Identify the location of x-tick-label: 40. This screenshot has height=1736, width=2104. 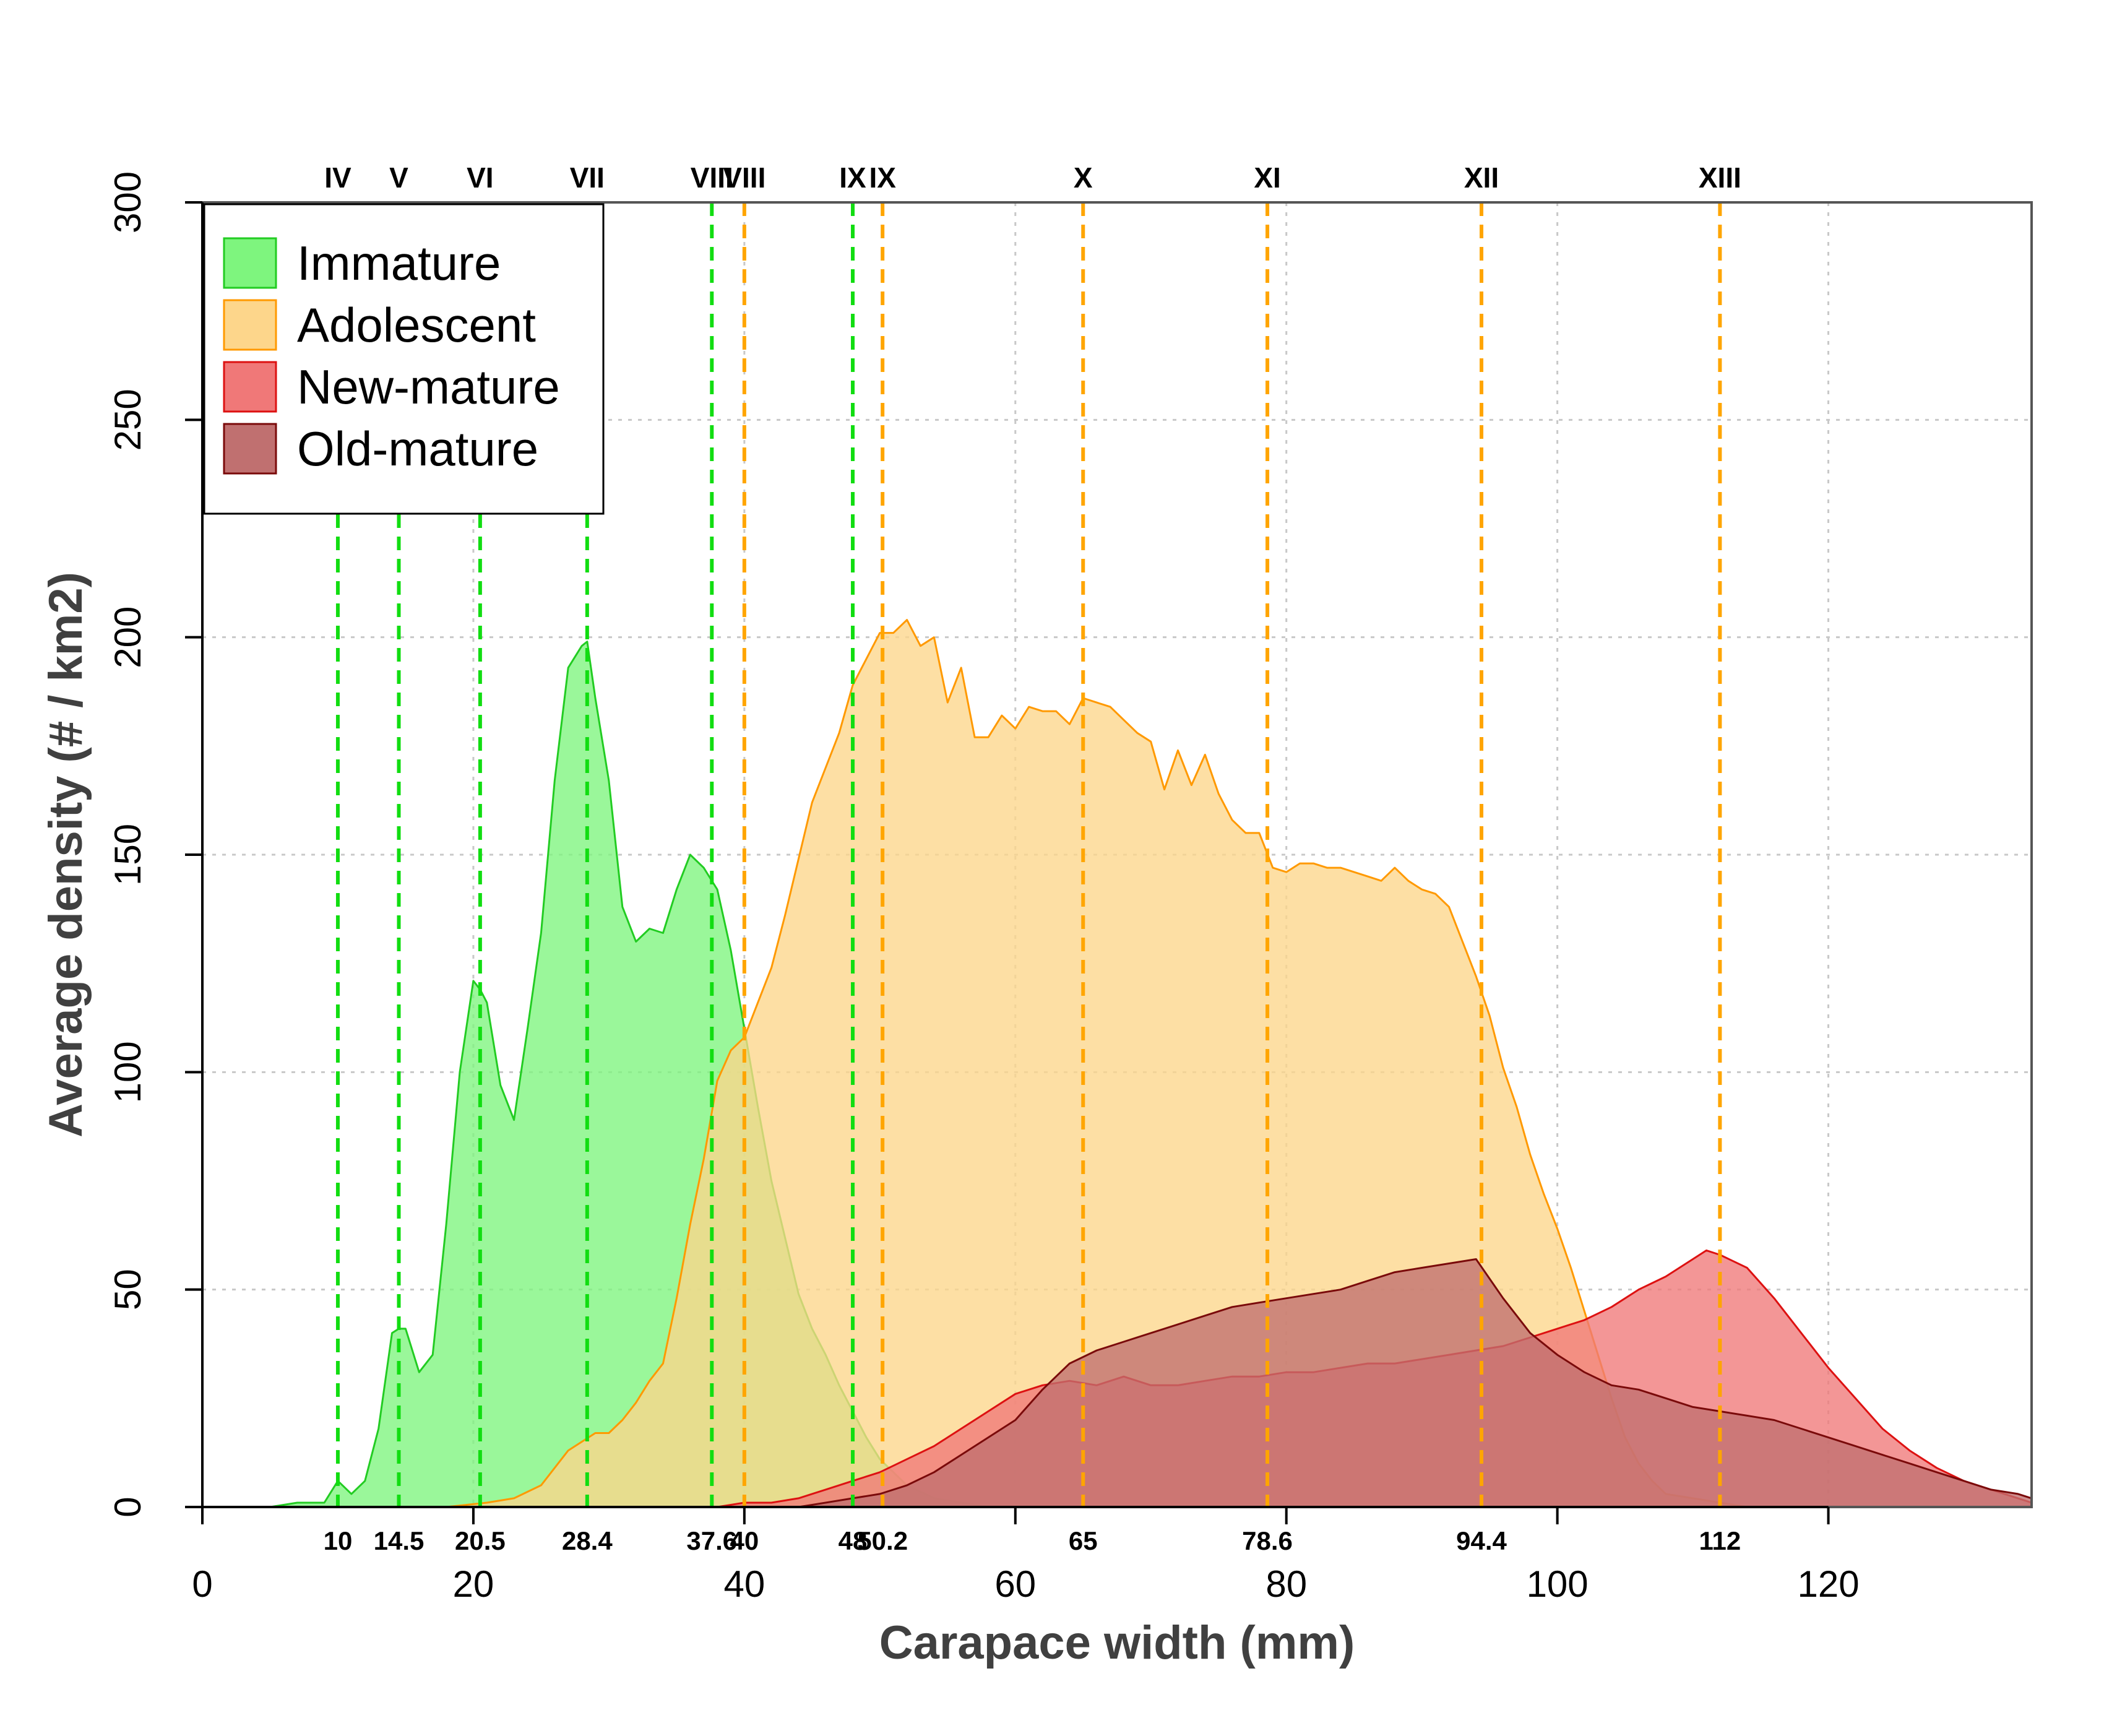
(744, 1584).